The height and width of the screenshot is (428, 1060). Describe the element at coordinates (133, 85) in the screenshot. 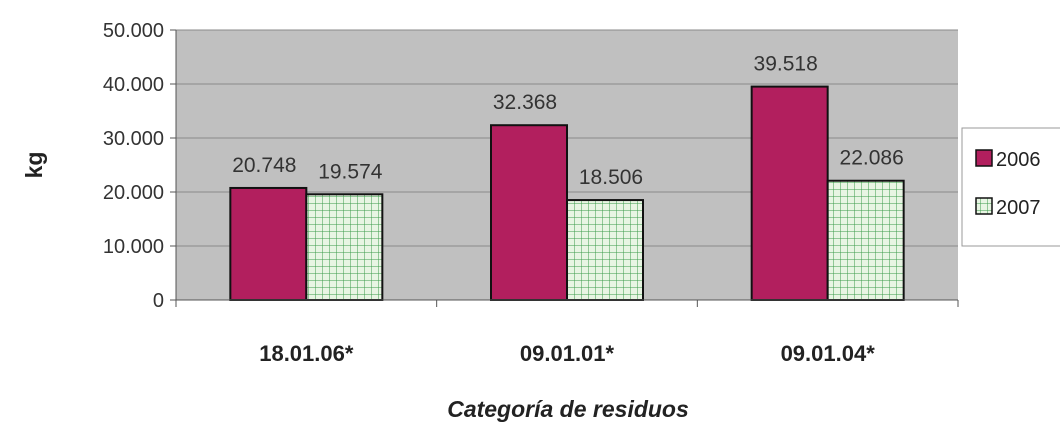

I see `y-tick-label: 40.000` at that location.